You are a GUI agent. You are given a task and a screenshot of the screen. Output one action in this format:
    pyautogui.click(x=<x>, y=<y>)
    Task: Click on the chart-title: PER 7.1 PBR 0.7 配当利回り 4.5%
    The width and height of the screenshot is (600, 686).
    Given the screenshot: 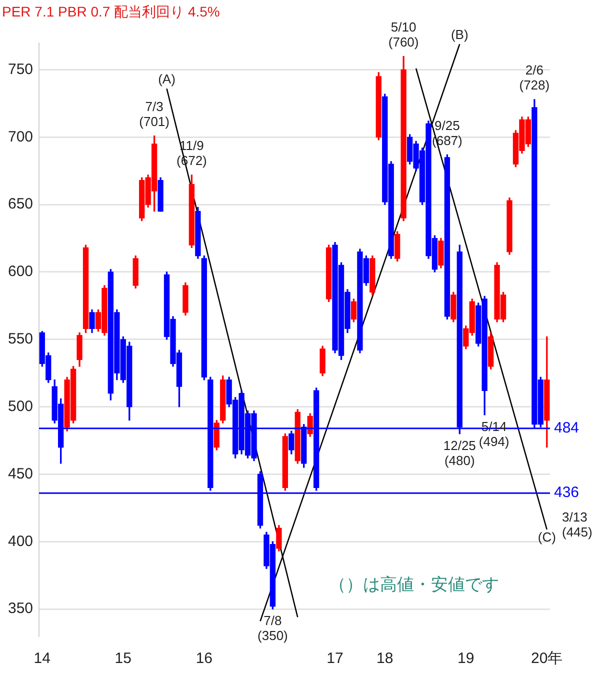 What is the action you would take?
    pyautogui.click(x=111, y=11)
    